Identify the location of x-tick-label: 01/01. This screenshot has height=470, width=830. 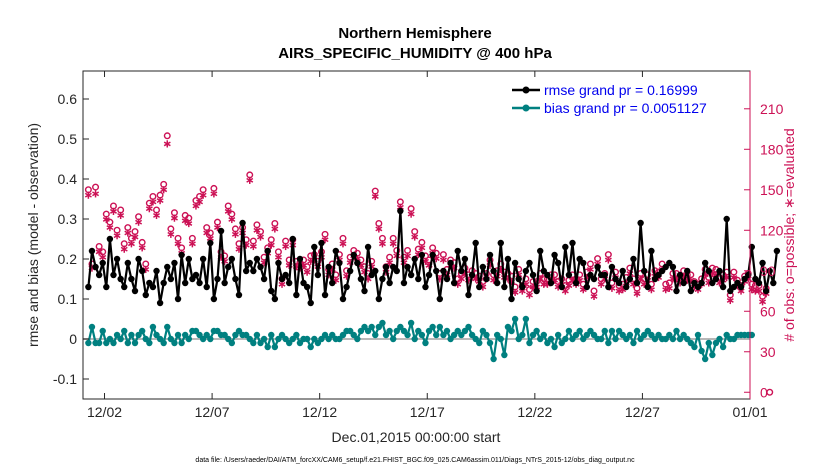
(749, 412).